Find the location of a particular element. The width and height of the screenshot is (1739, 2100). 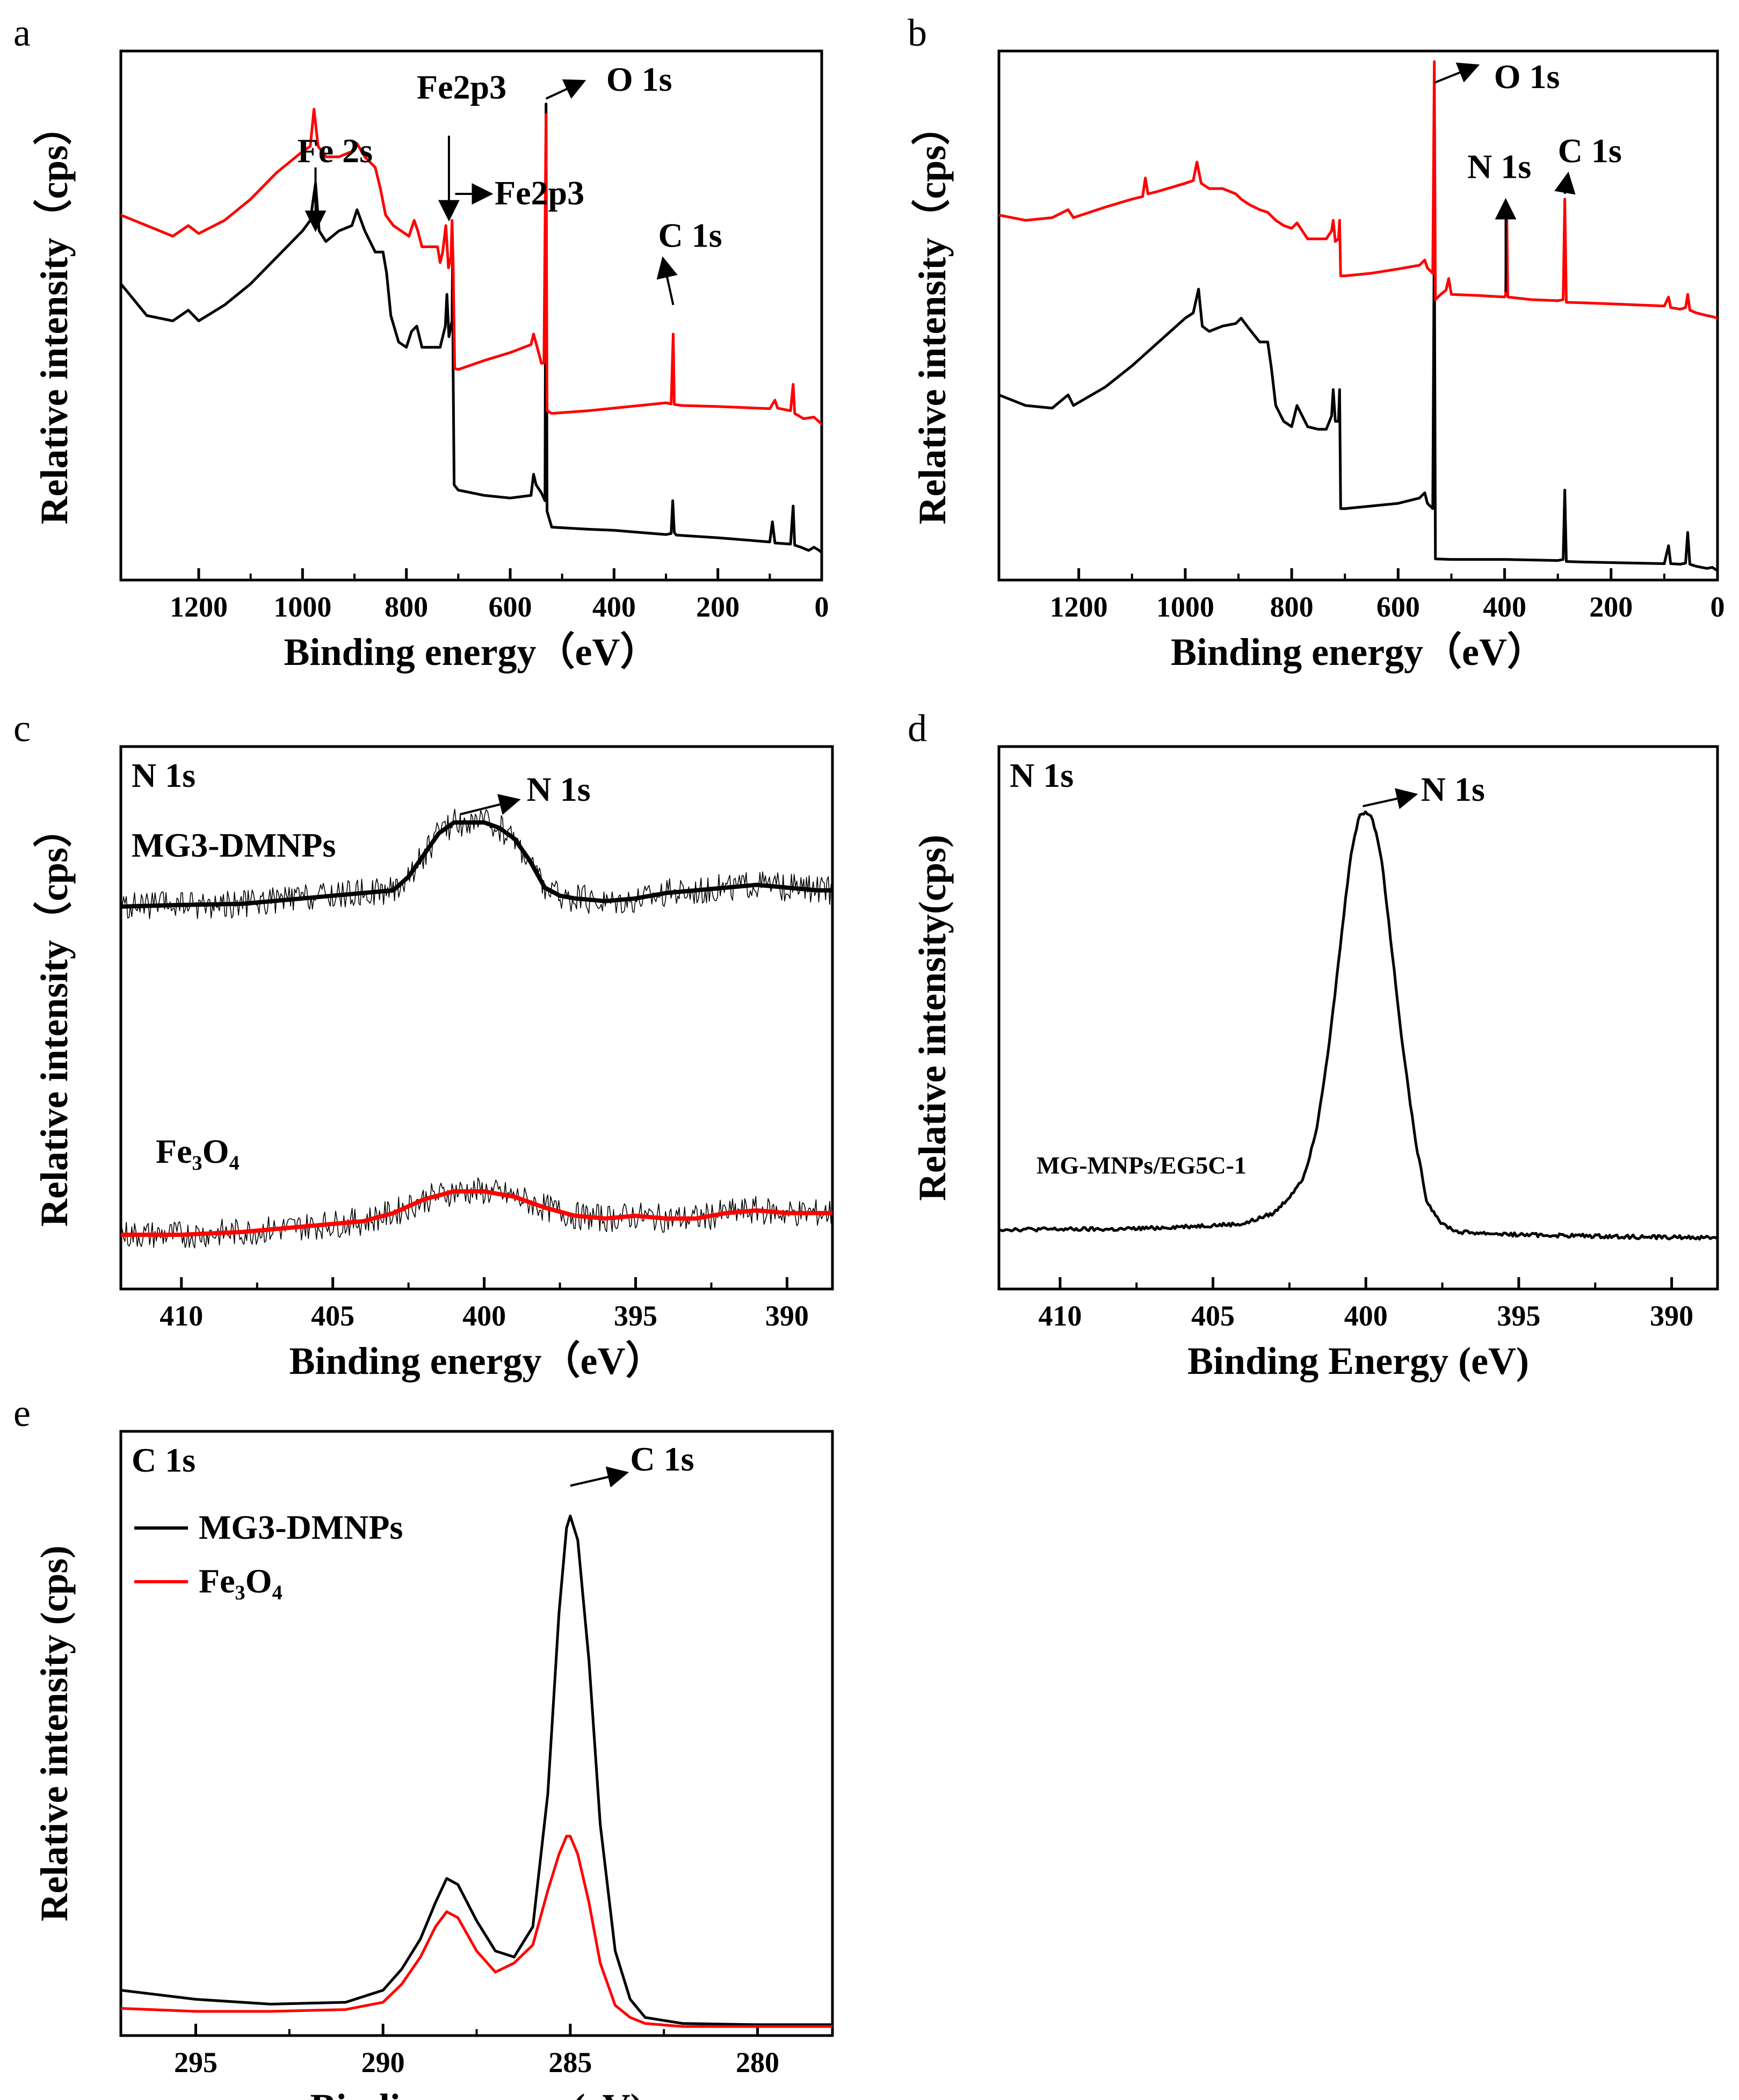

x-tick-label: 290 is located at coordinates (383, 2062).